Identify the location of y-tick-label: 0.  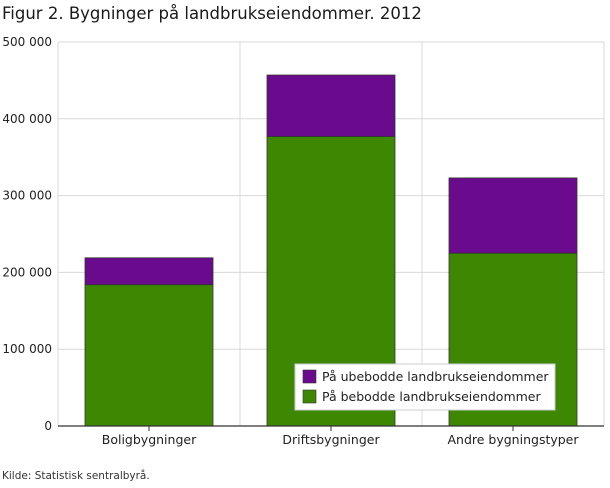
(48, 426).